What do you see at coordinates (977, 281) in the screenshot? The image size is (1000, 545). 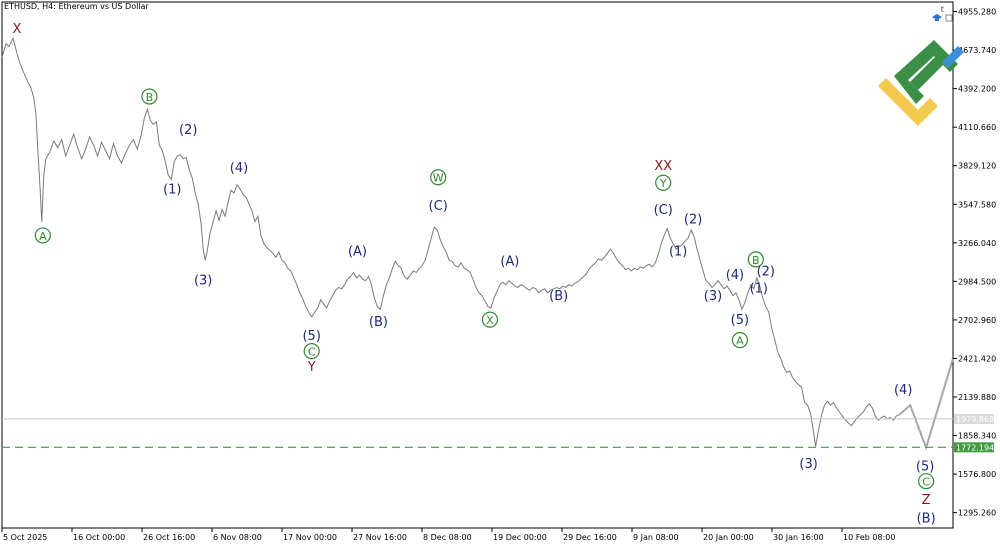 I see `y-tick-label: 2984.500` at bounding box center [977, 281].